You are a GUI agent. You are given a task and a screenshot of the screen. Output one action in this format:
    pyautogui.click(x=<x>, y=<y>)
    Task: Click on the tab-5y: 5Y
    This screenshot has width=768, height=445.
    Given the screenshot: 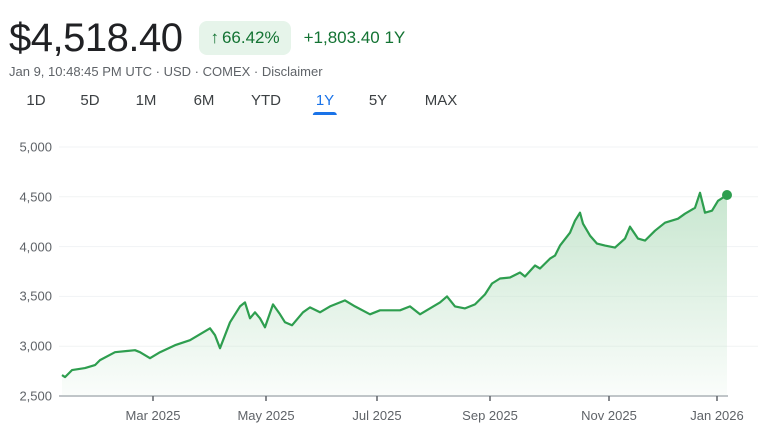 What is the action you would take?
    pyautogui.click(x=378, y=100)
    